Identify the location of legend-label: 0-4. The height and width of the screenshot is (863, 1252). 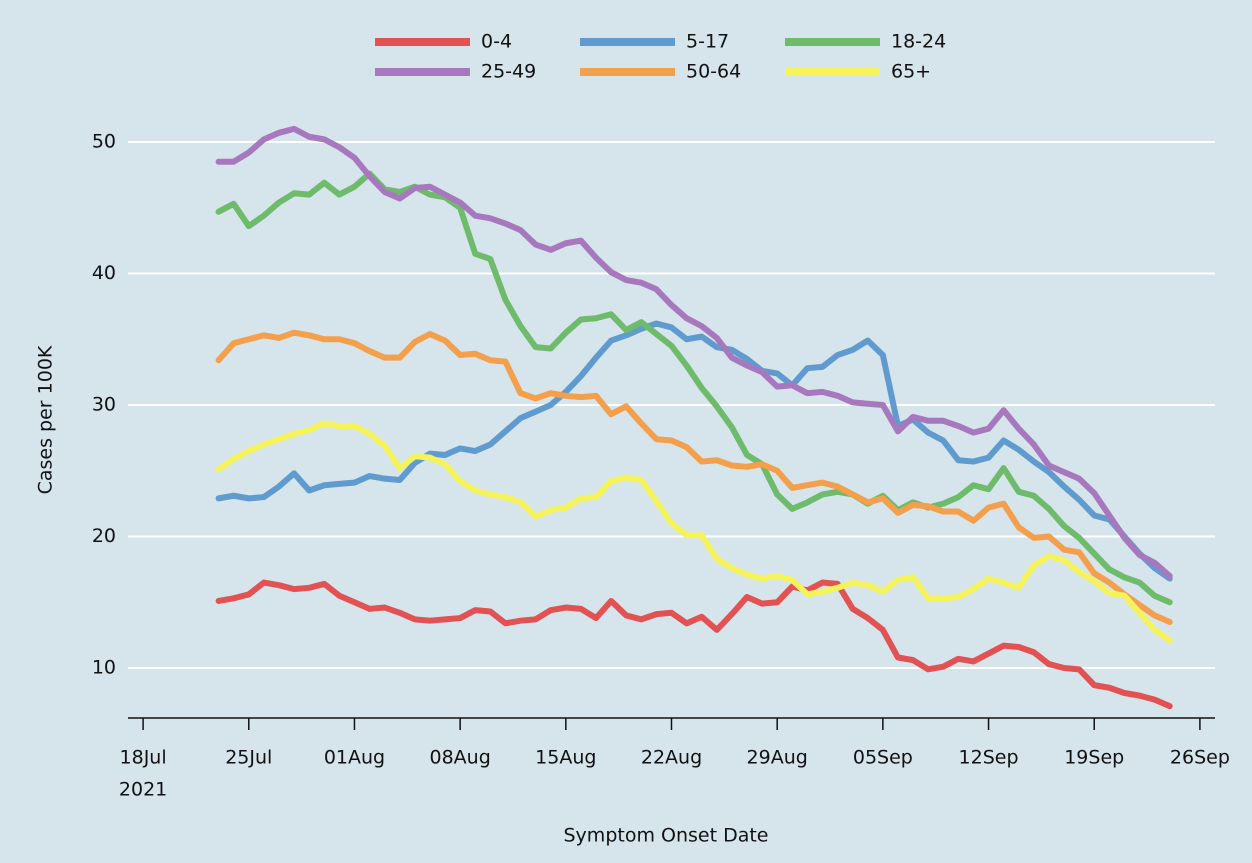
(496, 42).